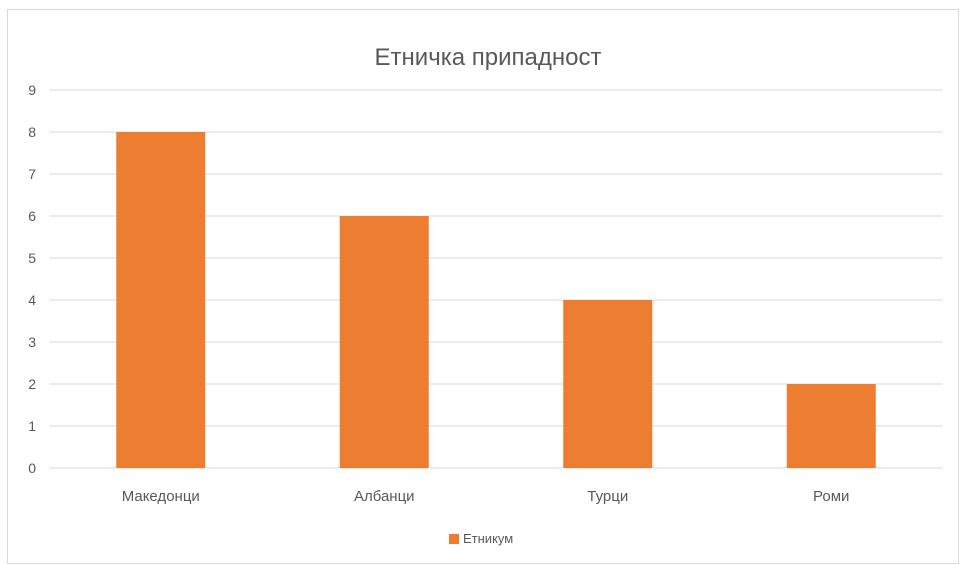 The image size is (960, 565). I want to click on x-tick-label: Македонци, so click(161, 496).